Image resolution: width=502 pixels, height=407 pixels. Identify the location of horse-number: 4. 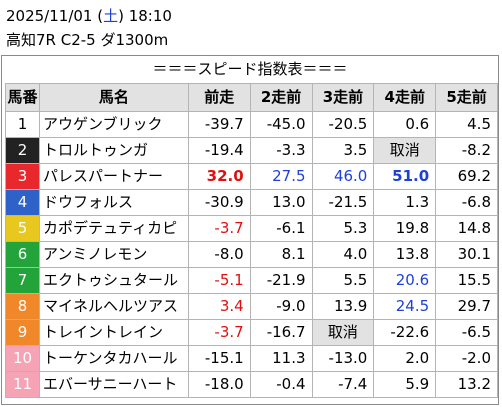
(22, 202).